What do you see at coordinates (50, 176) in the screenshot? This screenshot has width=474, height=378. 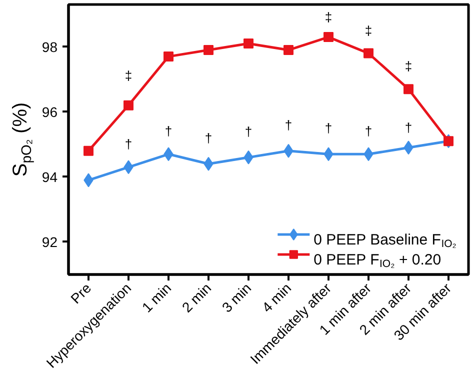 I see `y-tick-label: 94` at bounding box center [50, 176].